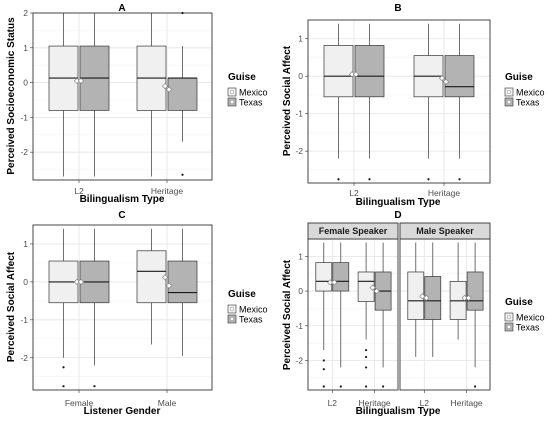 This screenshot has height=421, width=550. What do you see at coordinates (167, 403) in the screenshot?
I see `x-tick-label: Male` at bounding box center [167, 403].